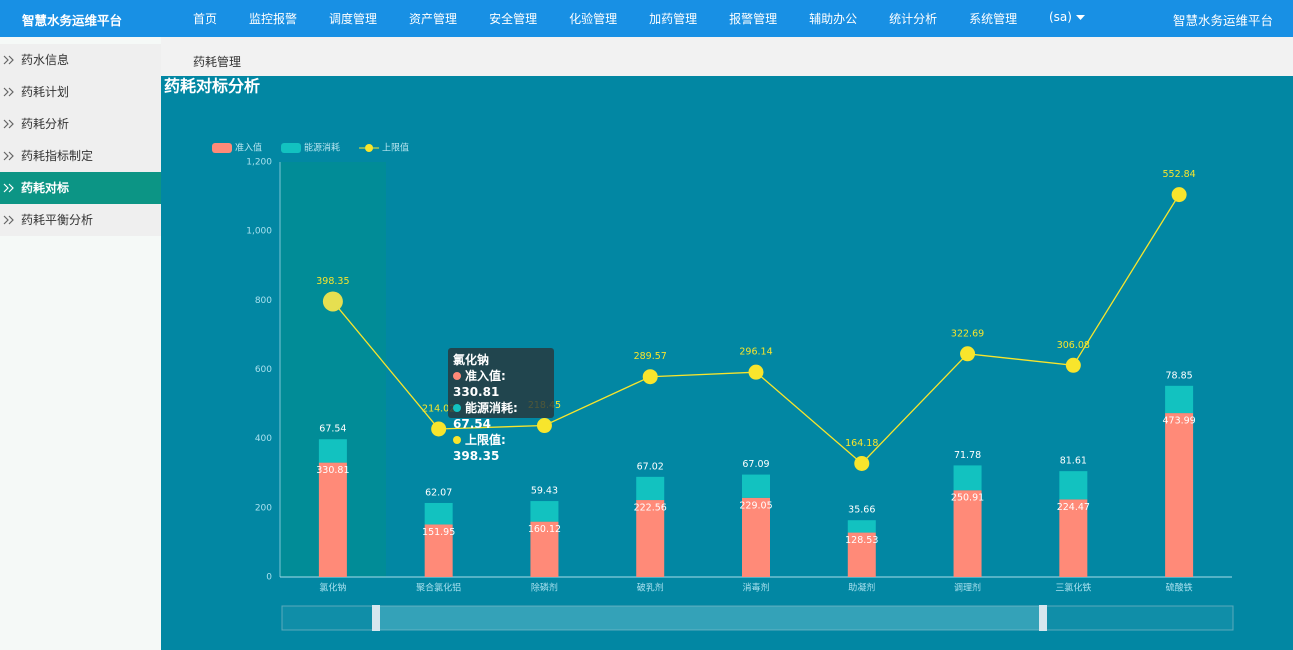 The width and height of the screenshot is (1293, 650). What do you see at coordinates (1073, 345) in the screenshot?
I see `line-value-label: 306.08` at bounding box center [1073, 345].